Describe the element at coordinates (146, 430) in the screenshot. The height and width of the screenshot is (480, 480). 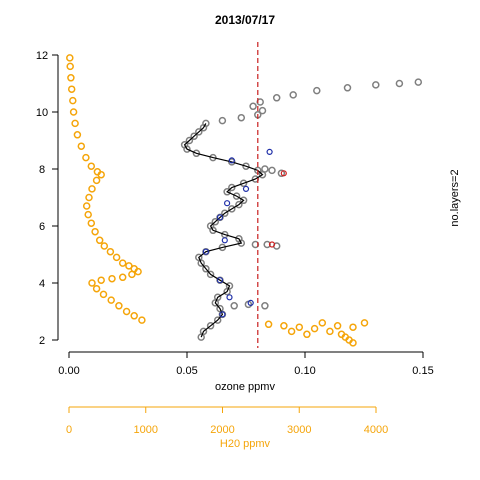
I see `h2o-tick-label: 1000` at that location.